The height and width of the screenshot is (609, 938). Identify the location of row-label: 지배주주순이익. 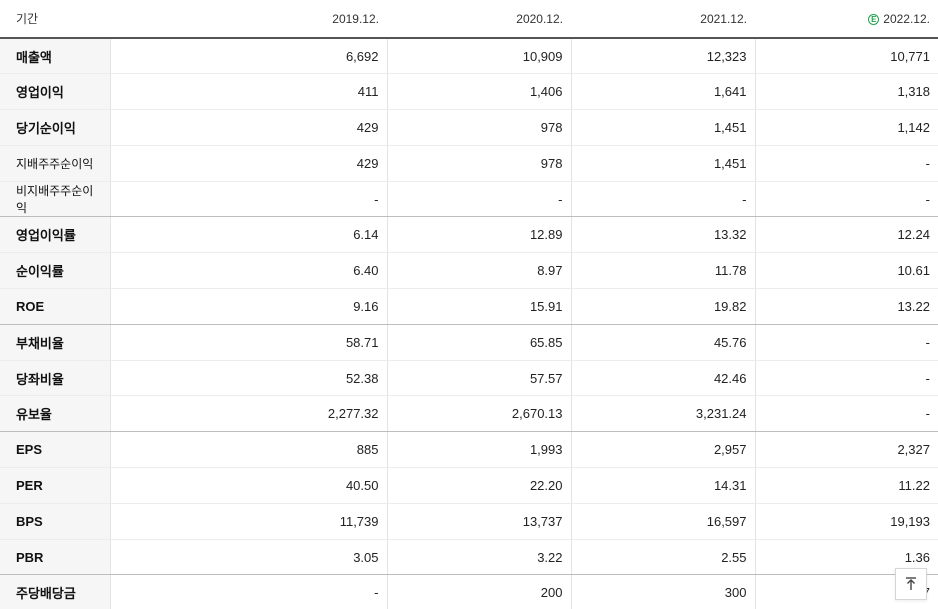
(55, 163).